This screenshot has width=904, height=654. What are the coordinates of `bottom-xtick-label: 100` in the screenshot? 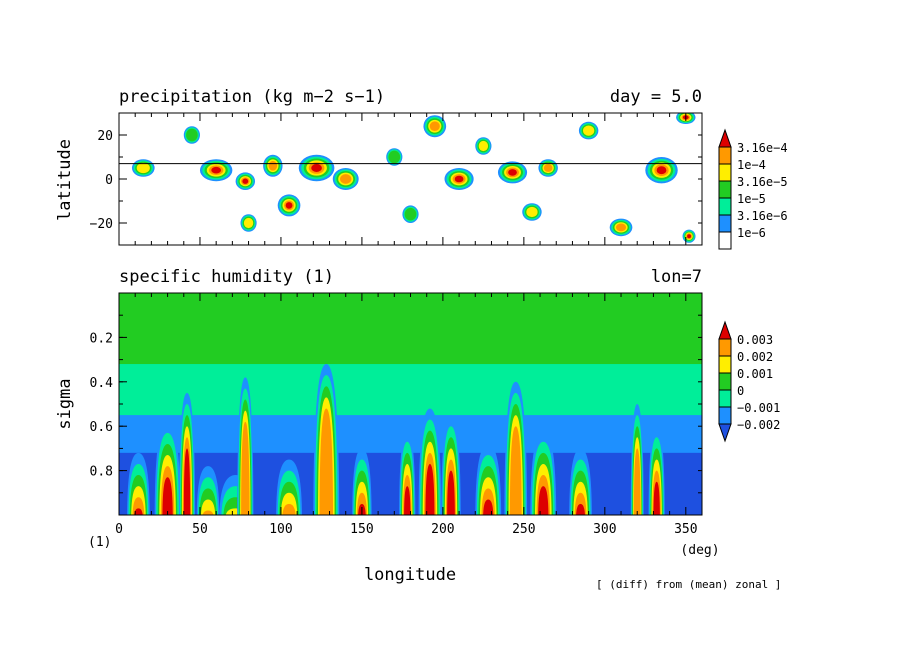 It's located at (280, 529).